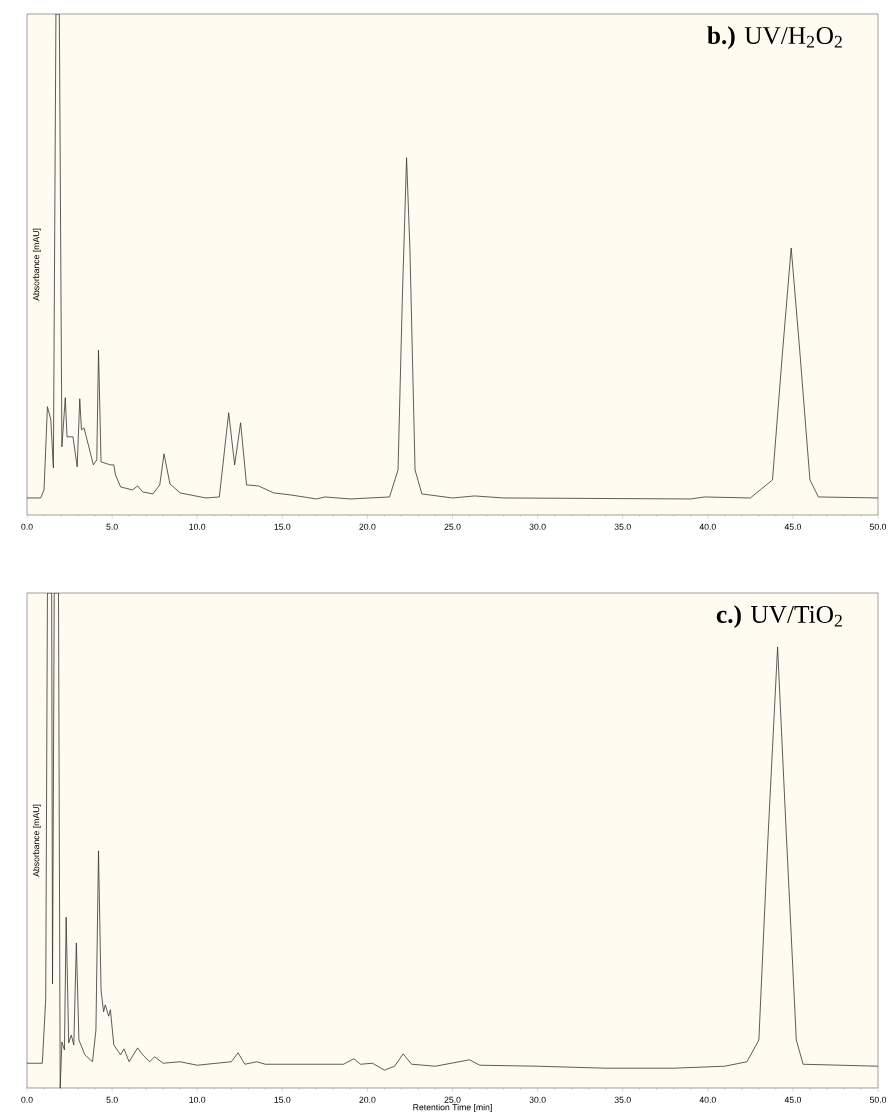  What do you see at coordinates (774, 38) in the screenshot?
I see `chart-title: b.) UV/H$_{2}$O$_{2}$` at bounding box center [774, 38].